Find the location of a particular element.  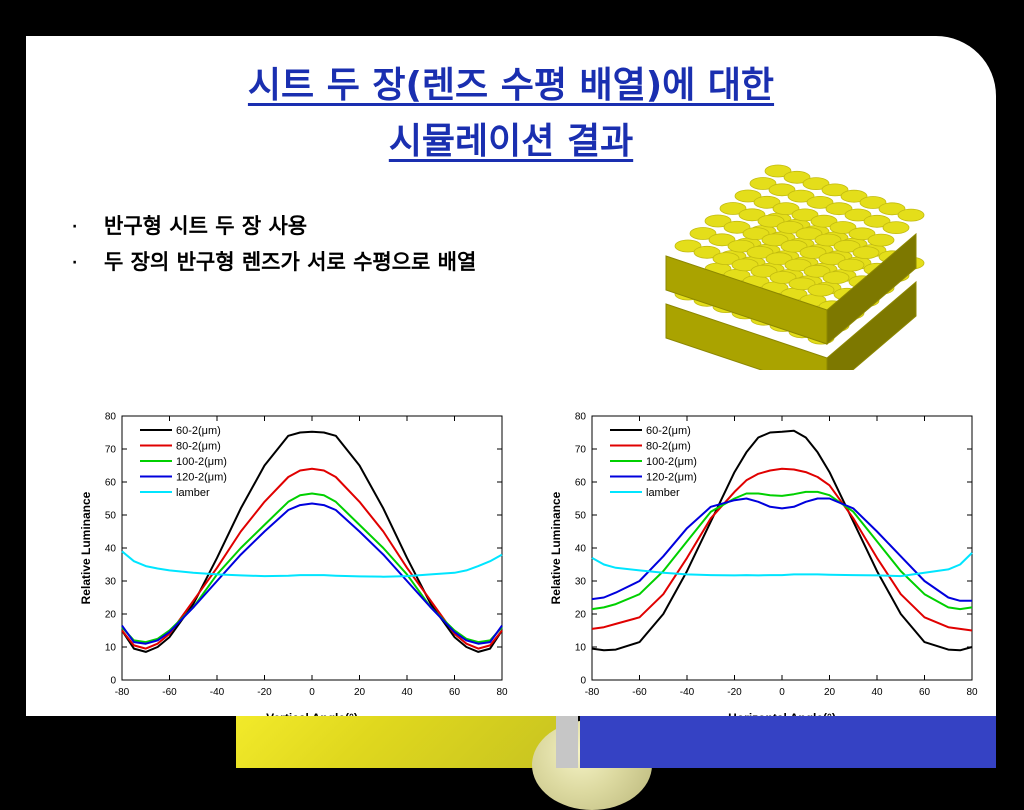

bullet-item: · 반구형 시트 두 장 사용 is located at coordinates (274, 226).